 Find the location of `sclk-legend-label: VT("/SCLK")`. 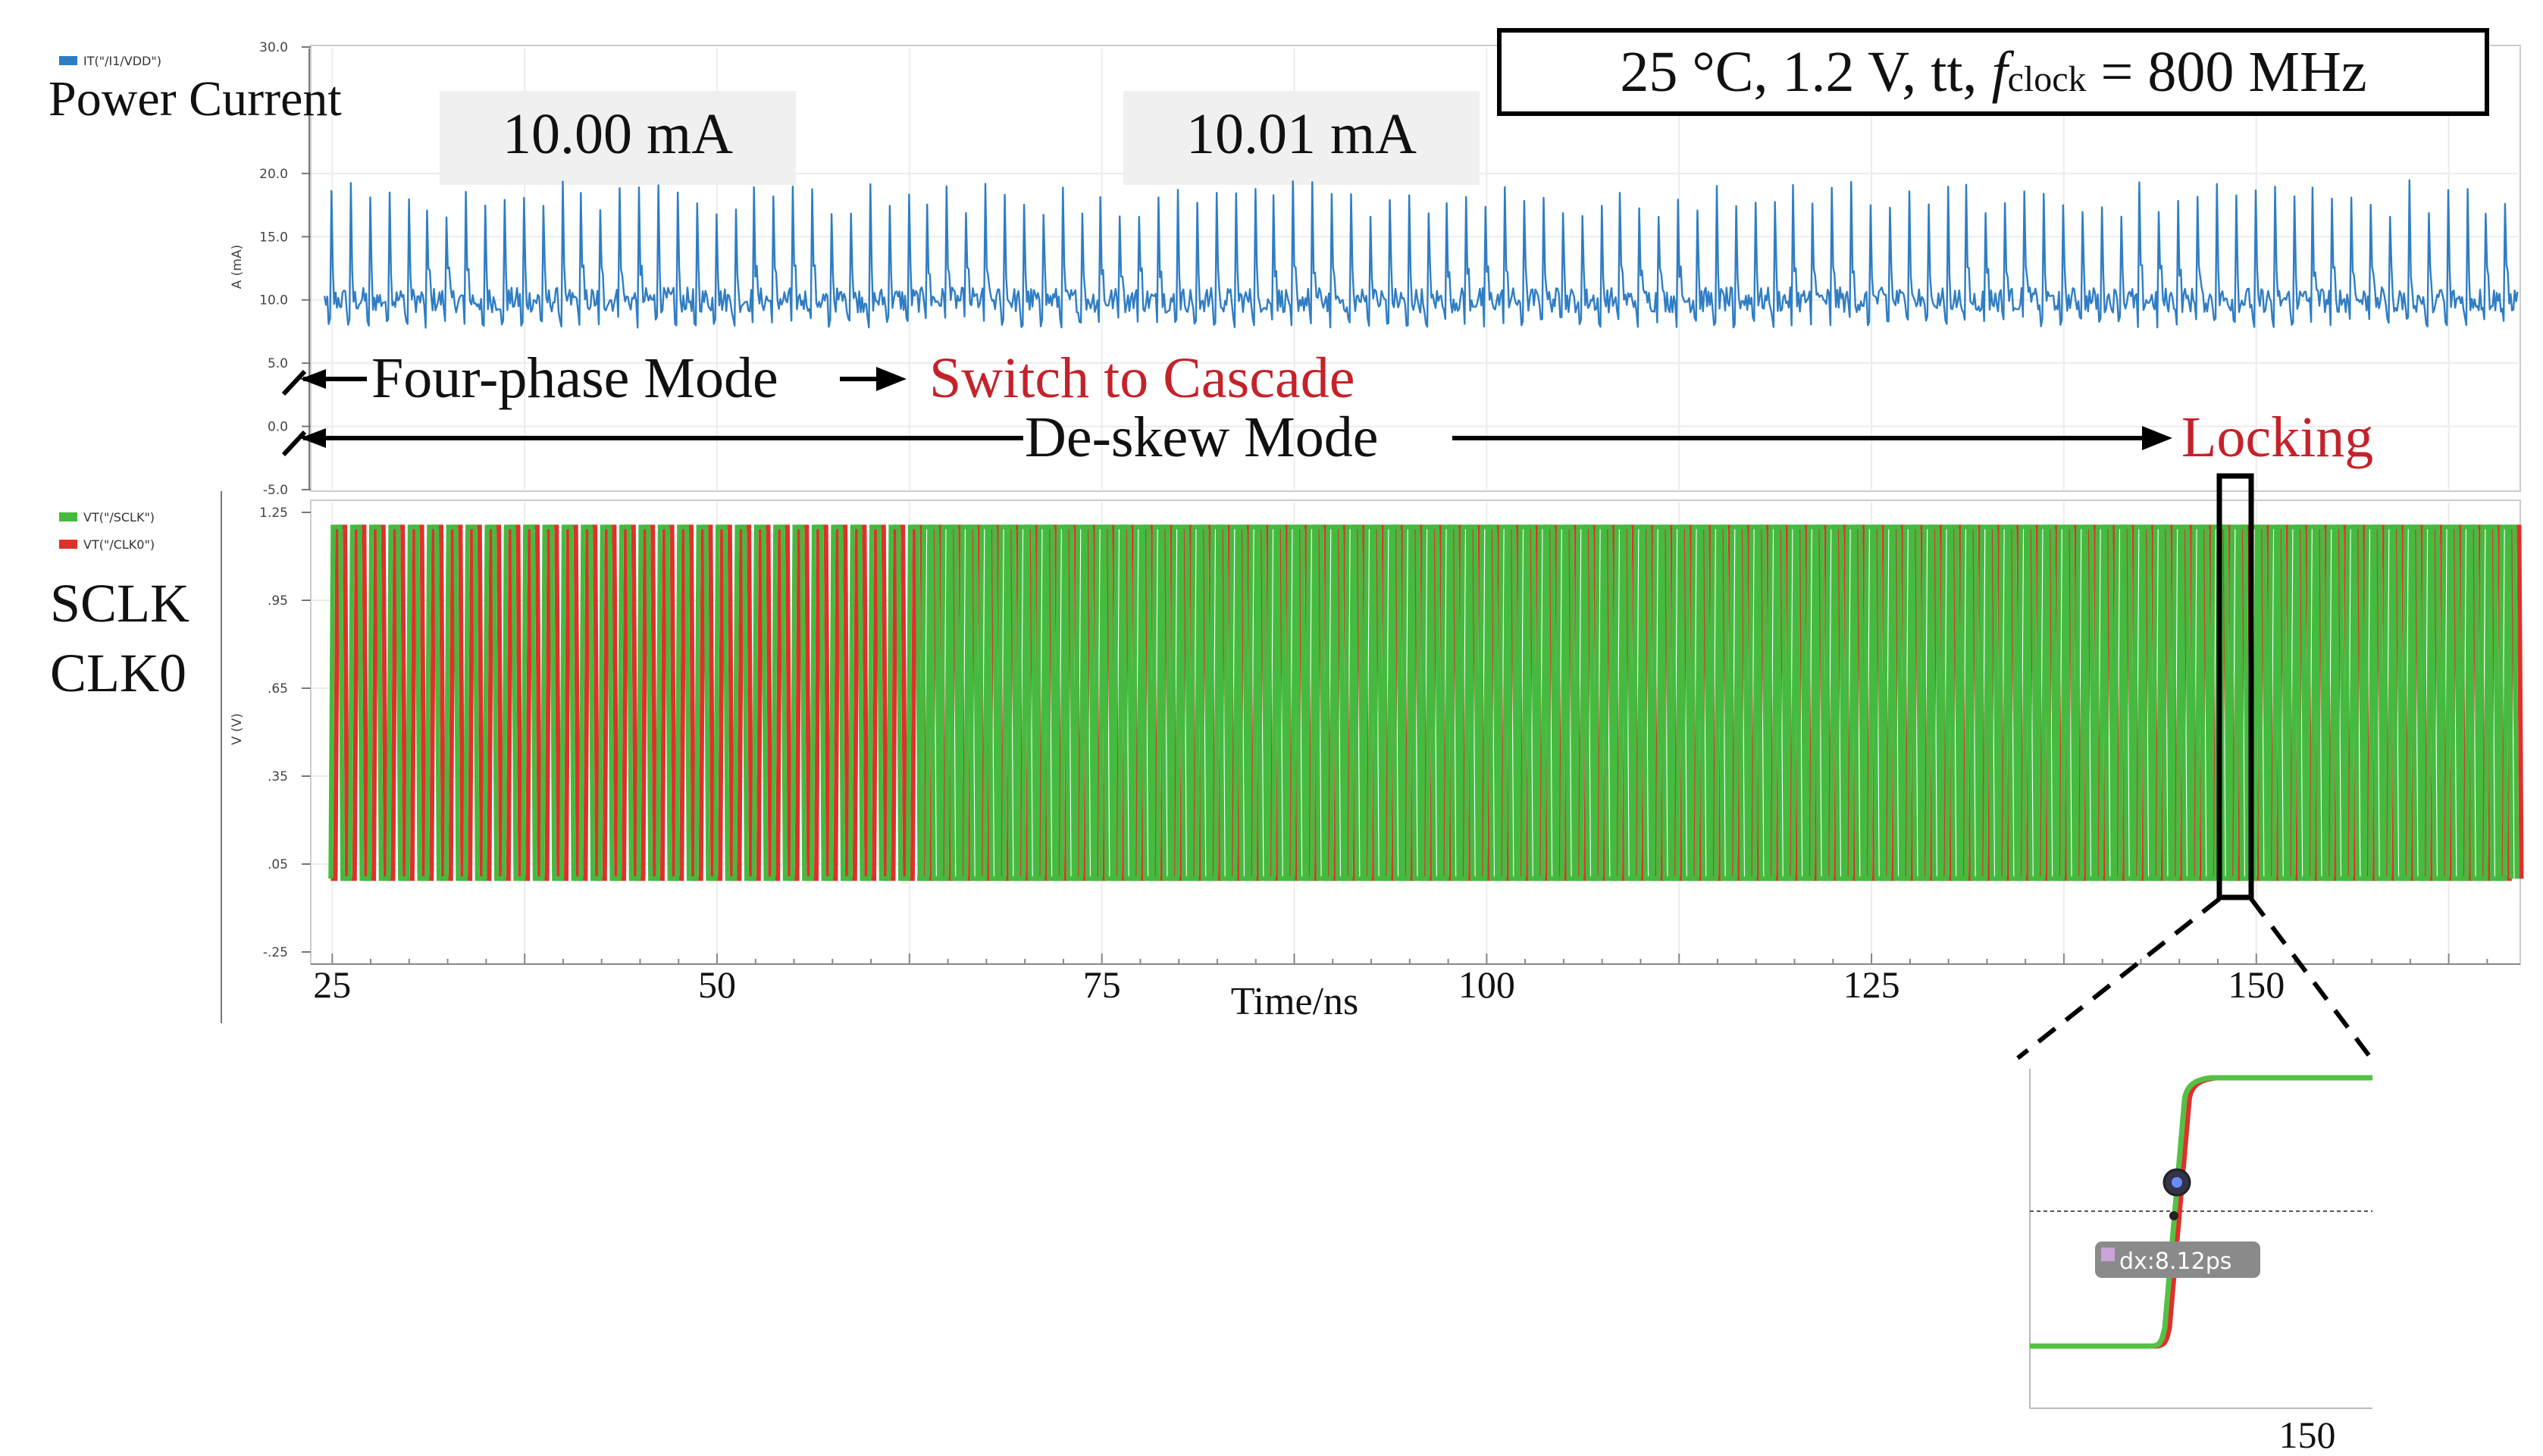

sclk-legend-label: VT("/SCLK") is located at coordinates (119, 517).